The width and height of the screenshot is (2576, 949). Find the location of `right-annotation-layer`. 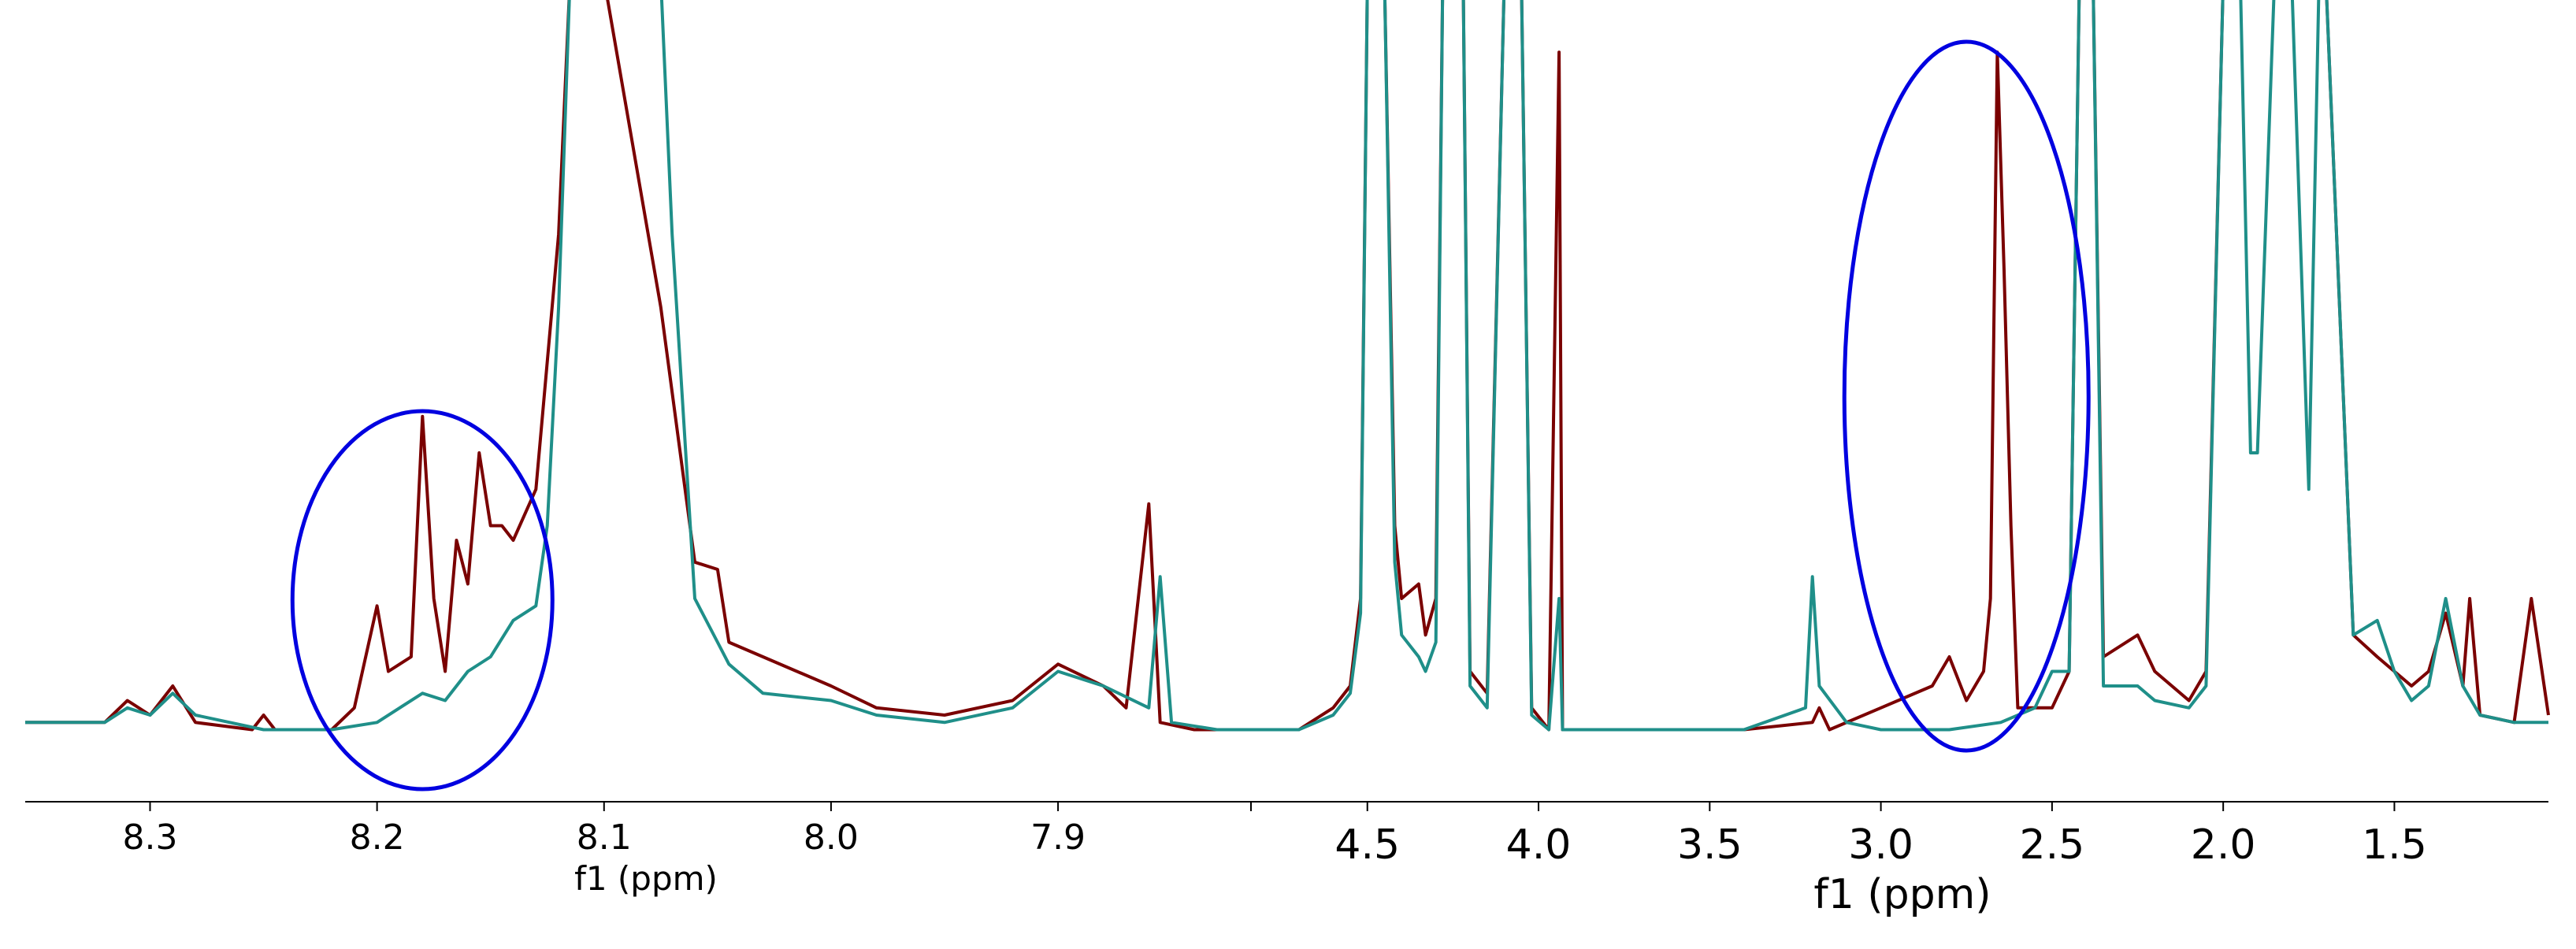

right-annotation-layer is located at coordinates (1966, 396).